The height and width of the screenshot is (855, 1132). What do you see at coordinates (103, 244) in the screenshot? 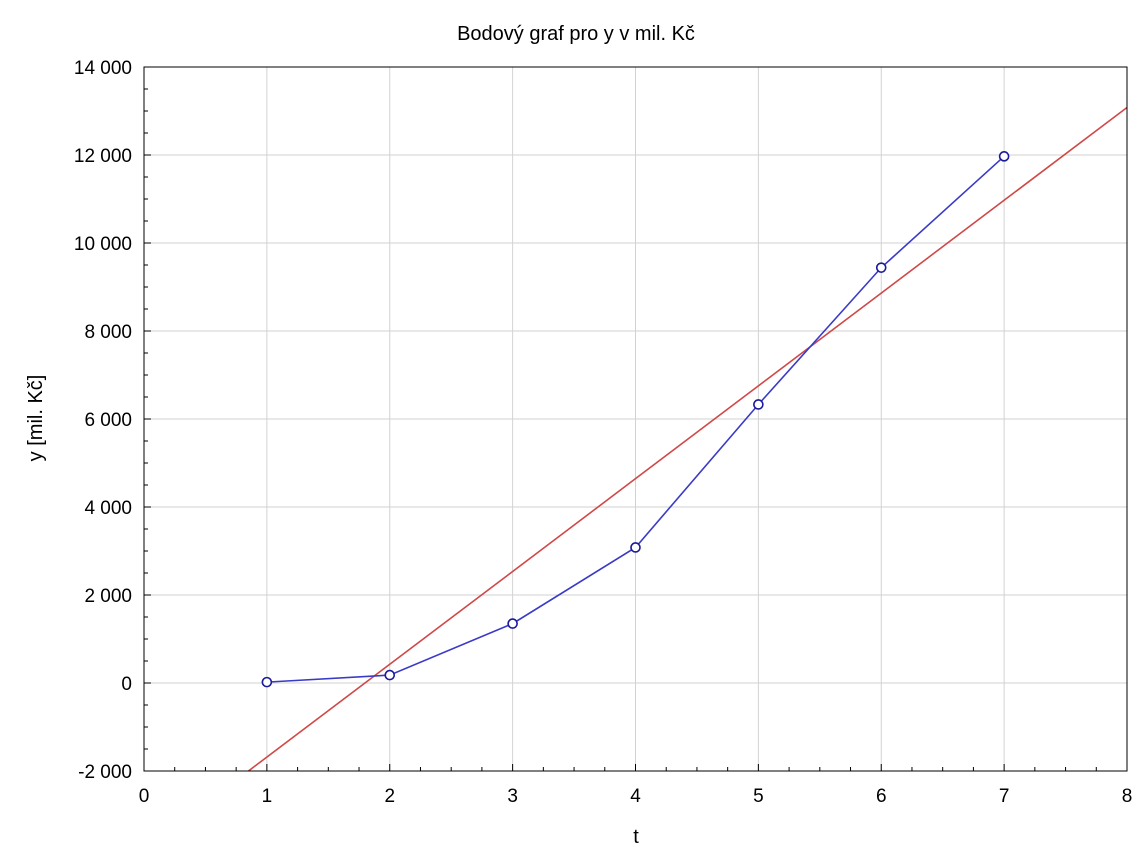
I see `y-tick-label: 10 000` at bounding box center [103, 244].